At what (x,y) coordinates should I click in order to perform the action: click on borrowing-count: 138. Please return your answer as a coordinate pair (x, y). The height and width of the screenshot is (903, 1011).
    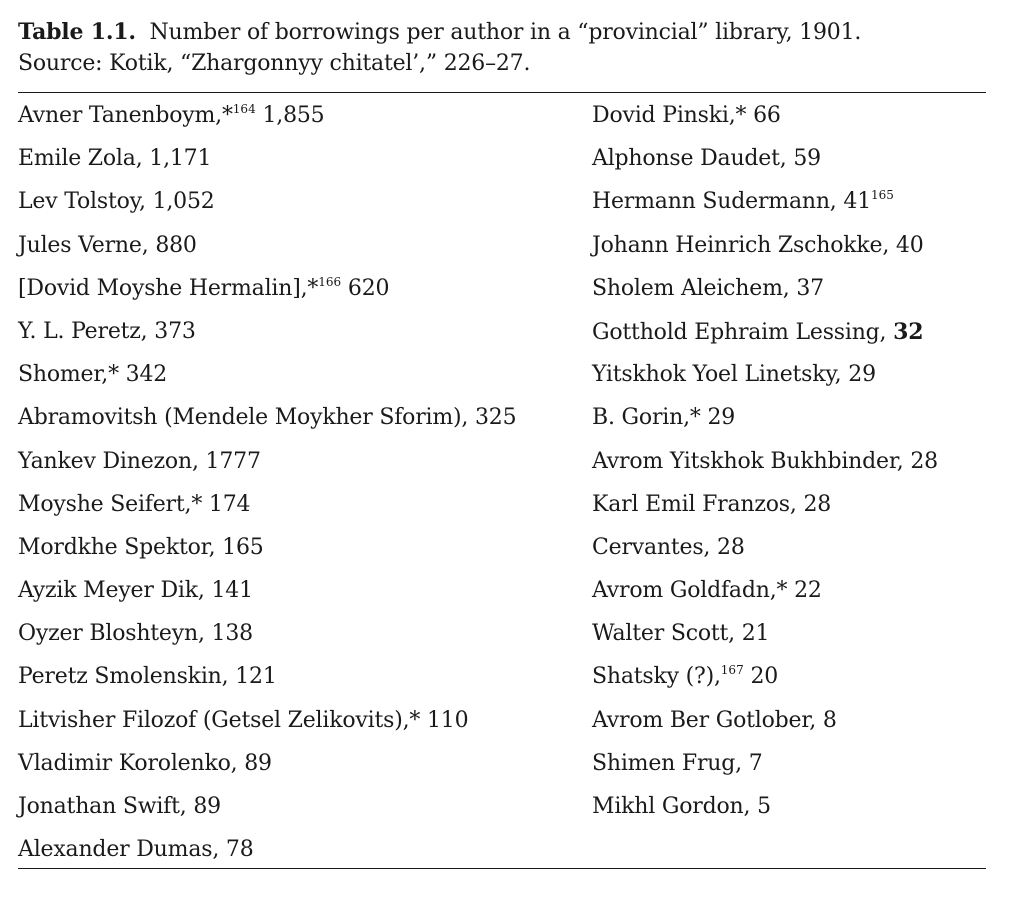
    Looking at the image, I should click on (232, 634).